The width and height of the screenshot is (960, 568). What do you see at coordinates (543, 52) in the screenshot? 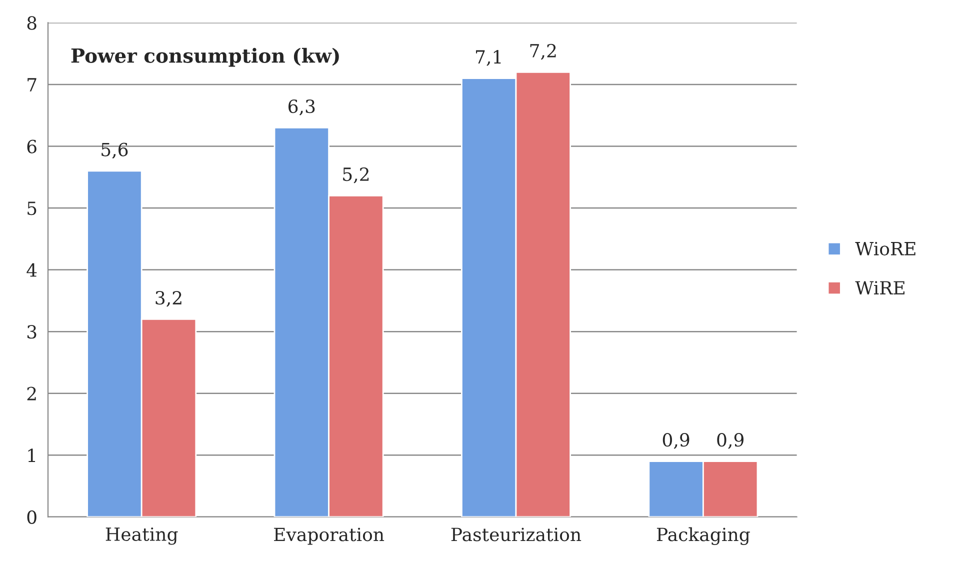
I see `data-label: 7,2` at bounding box center [543, 52].